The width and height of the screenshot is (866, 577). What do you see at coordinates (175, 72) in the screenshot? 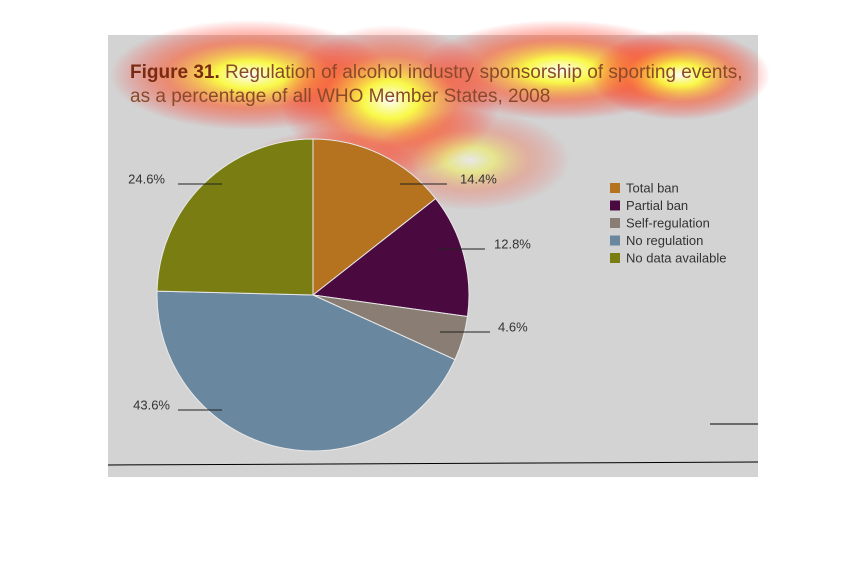
I see `figure-label: Figure 31.` at bounding box center [175, 72].